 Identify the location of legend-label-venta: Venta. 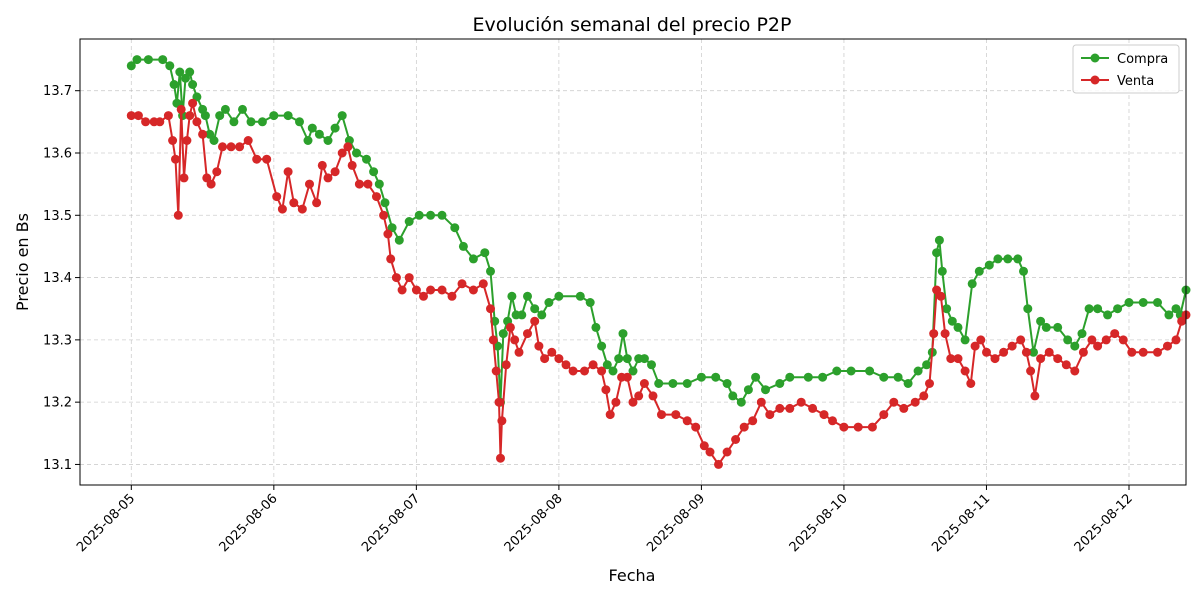
(1135, 81).